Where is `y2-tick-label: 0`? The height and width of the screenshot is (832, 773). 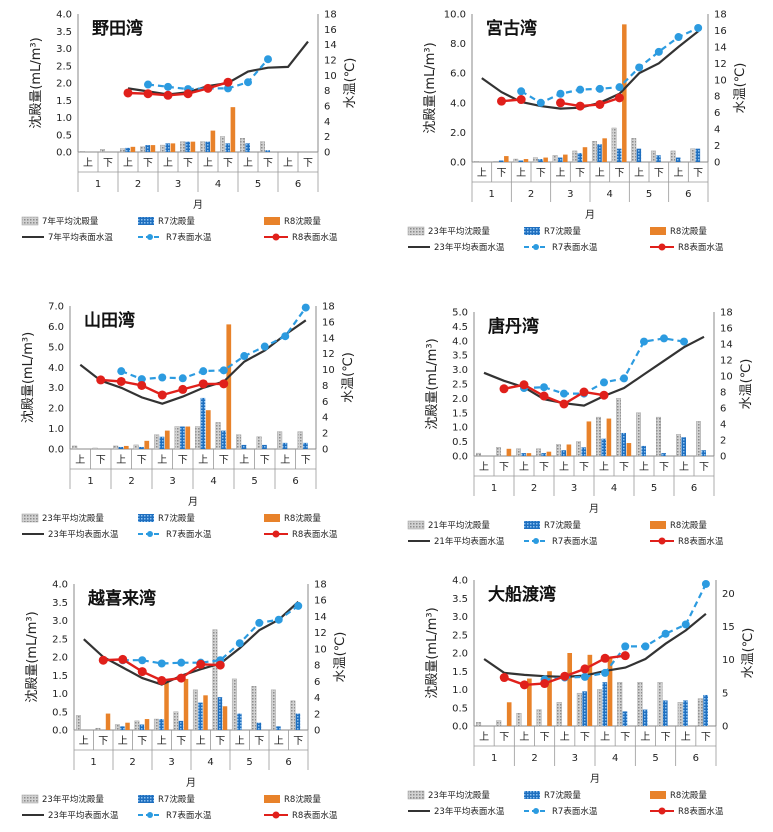 y2-tick-label: 0 is located at coordinates (327, 153).